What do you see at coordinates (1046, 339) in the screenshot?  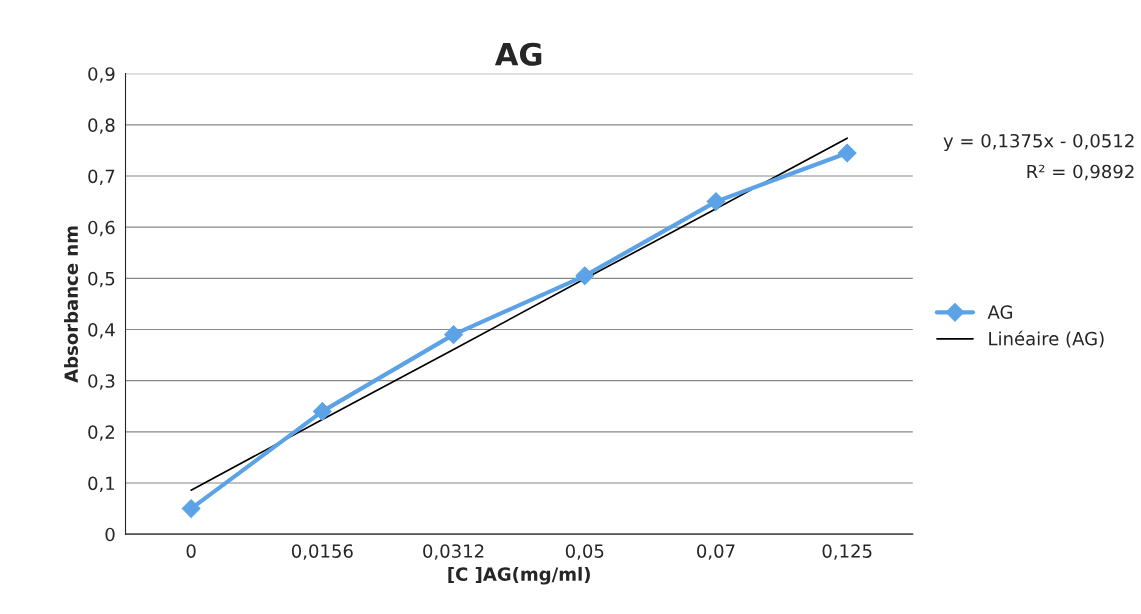 I see `legend-label: Linéaire (AG)` at bounding box center [1046, 339].